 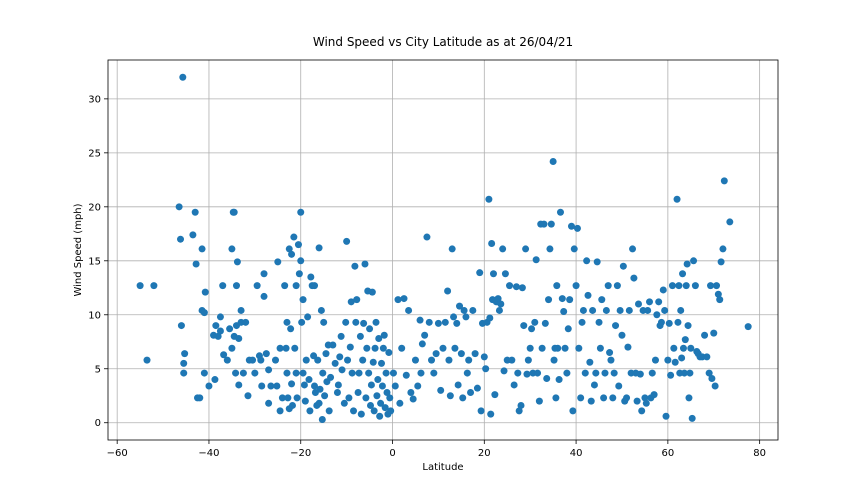 What do you see at coordinates (94, 207) in the screenshot?
I see `y-tick-label: 20` at bounding box center [94, 207].